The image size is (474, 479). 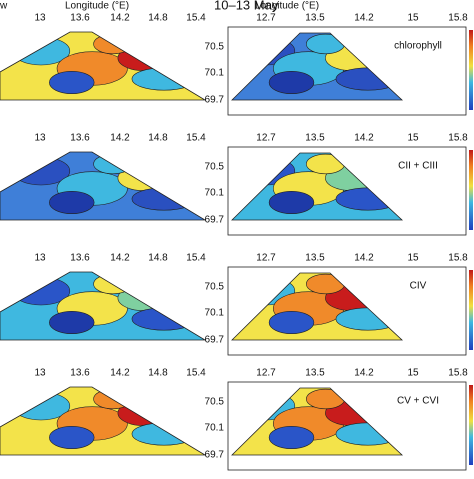 What do you see at coordinates (418, 286) in the screenshot?
I see `panel-label: CIV` at bounding box center [418, 286].